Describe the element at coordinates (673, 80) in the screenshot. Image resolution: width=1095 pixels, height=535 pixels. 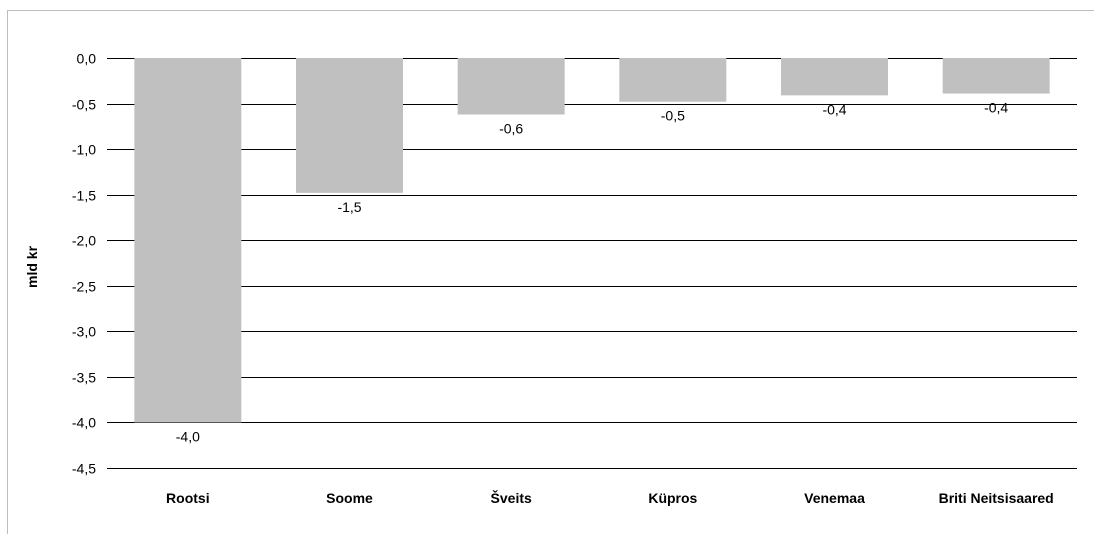
I see `bar-küpros` at that location.